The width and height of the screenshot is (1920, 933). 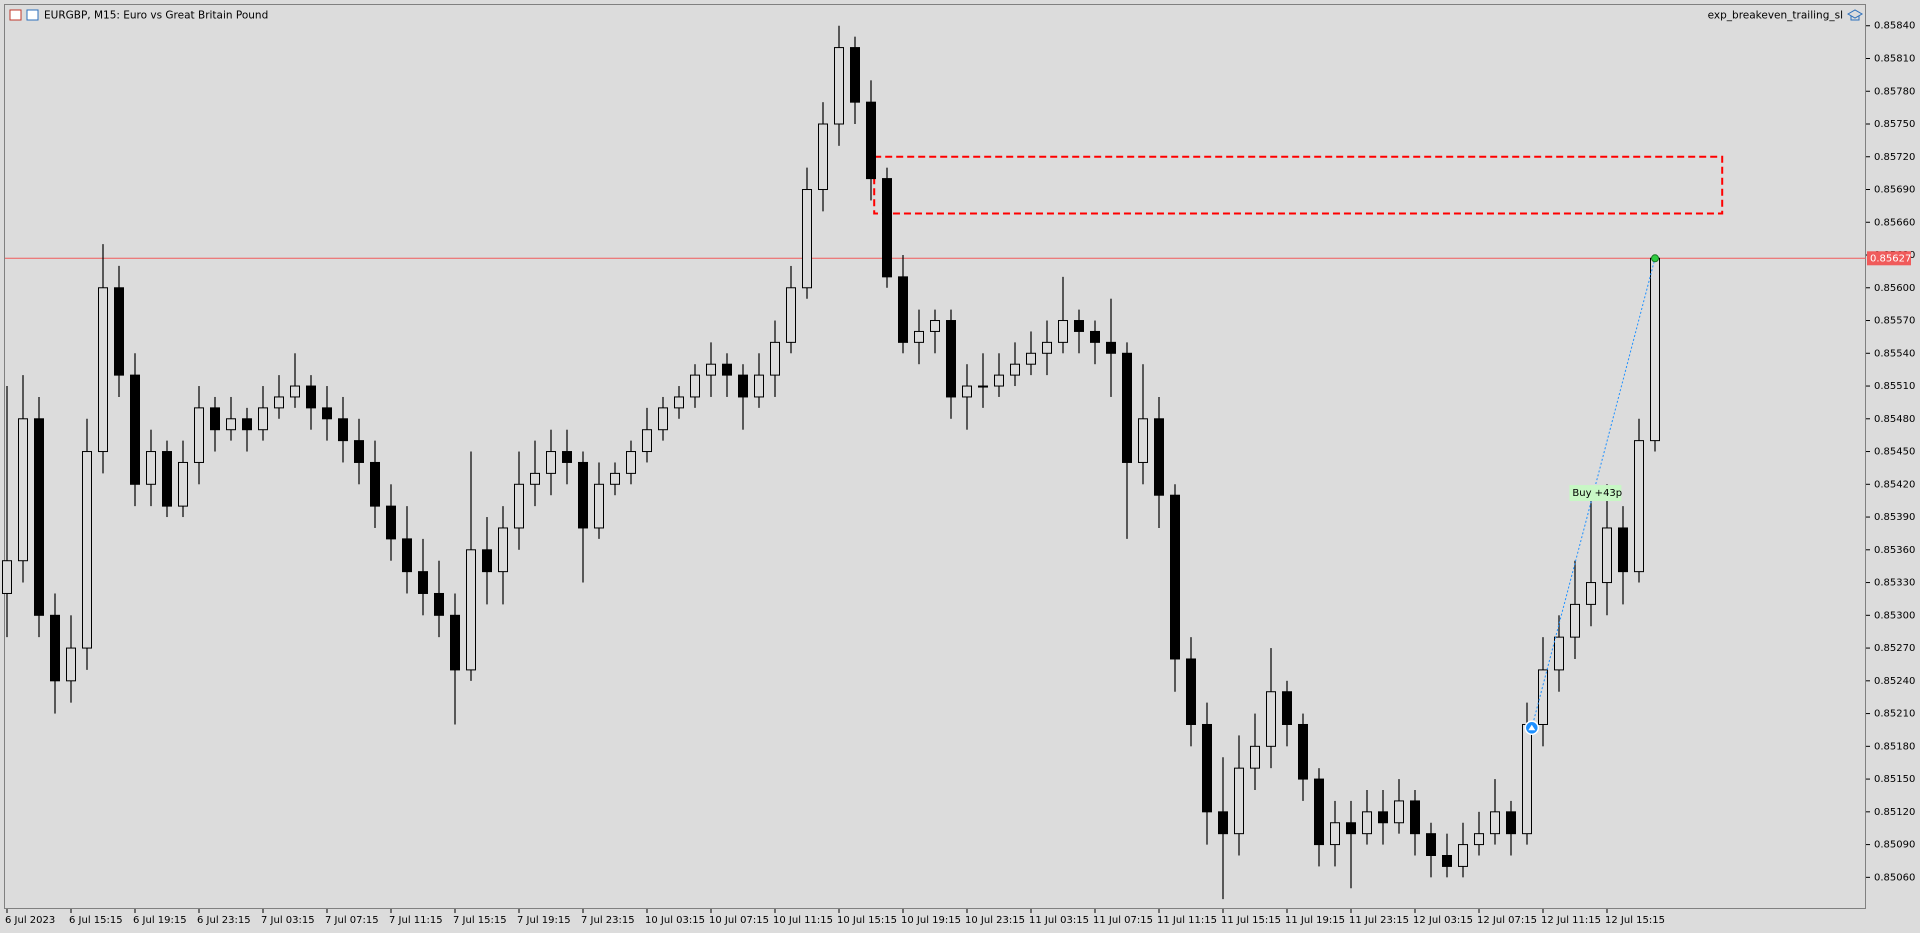 I want to click on x-tick-label: 7 Jul 11:15, so click(x=416, y=920).